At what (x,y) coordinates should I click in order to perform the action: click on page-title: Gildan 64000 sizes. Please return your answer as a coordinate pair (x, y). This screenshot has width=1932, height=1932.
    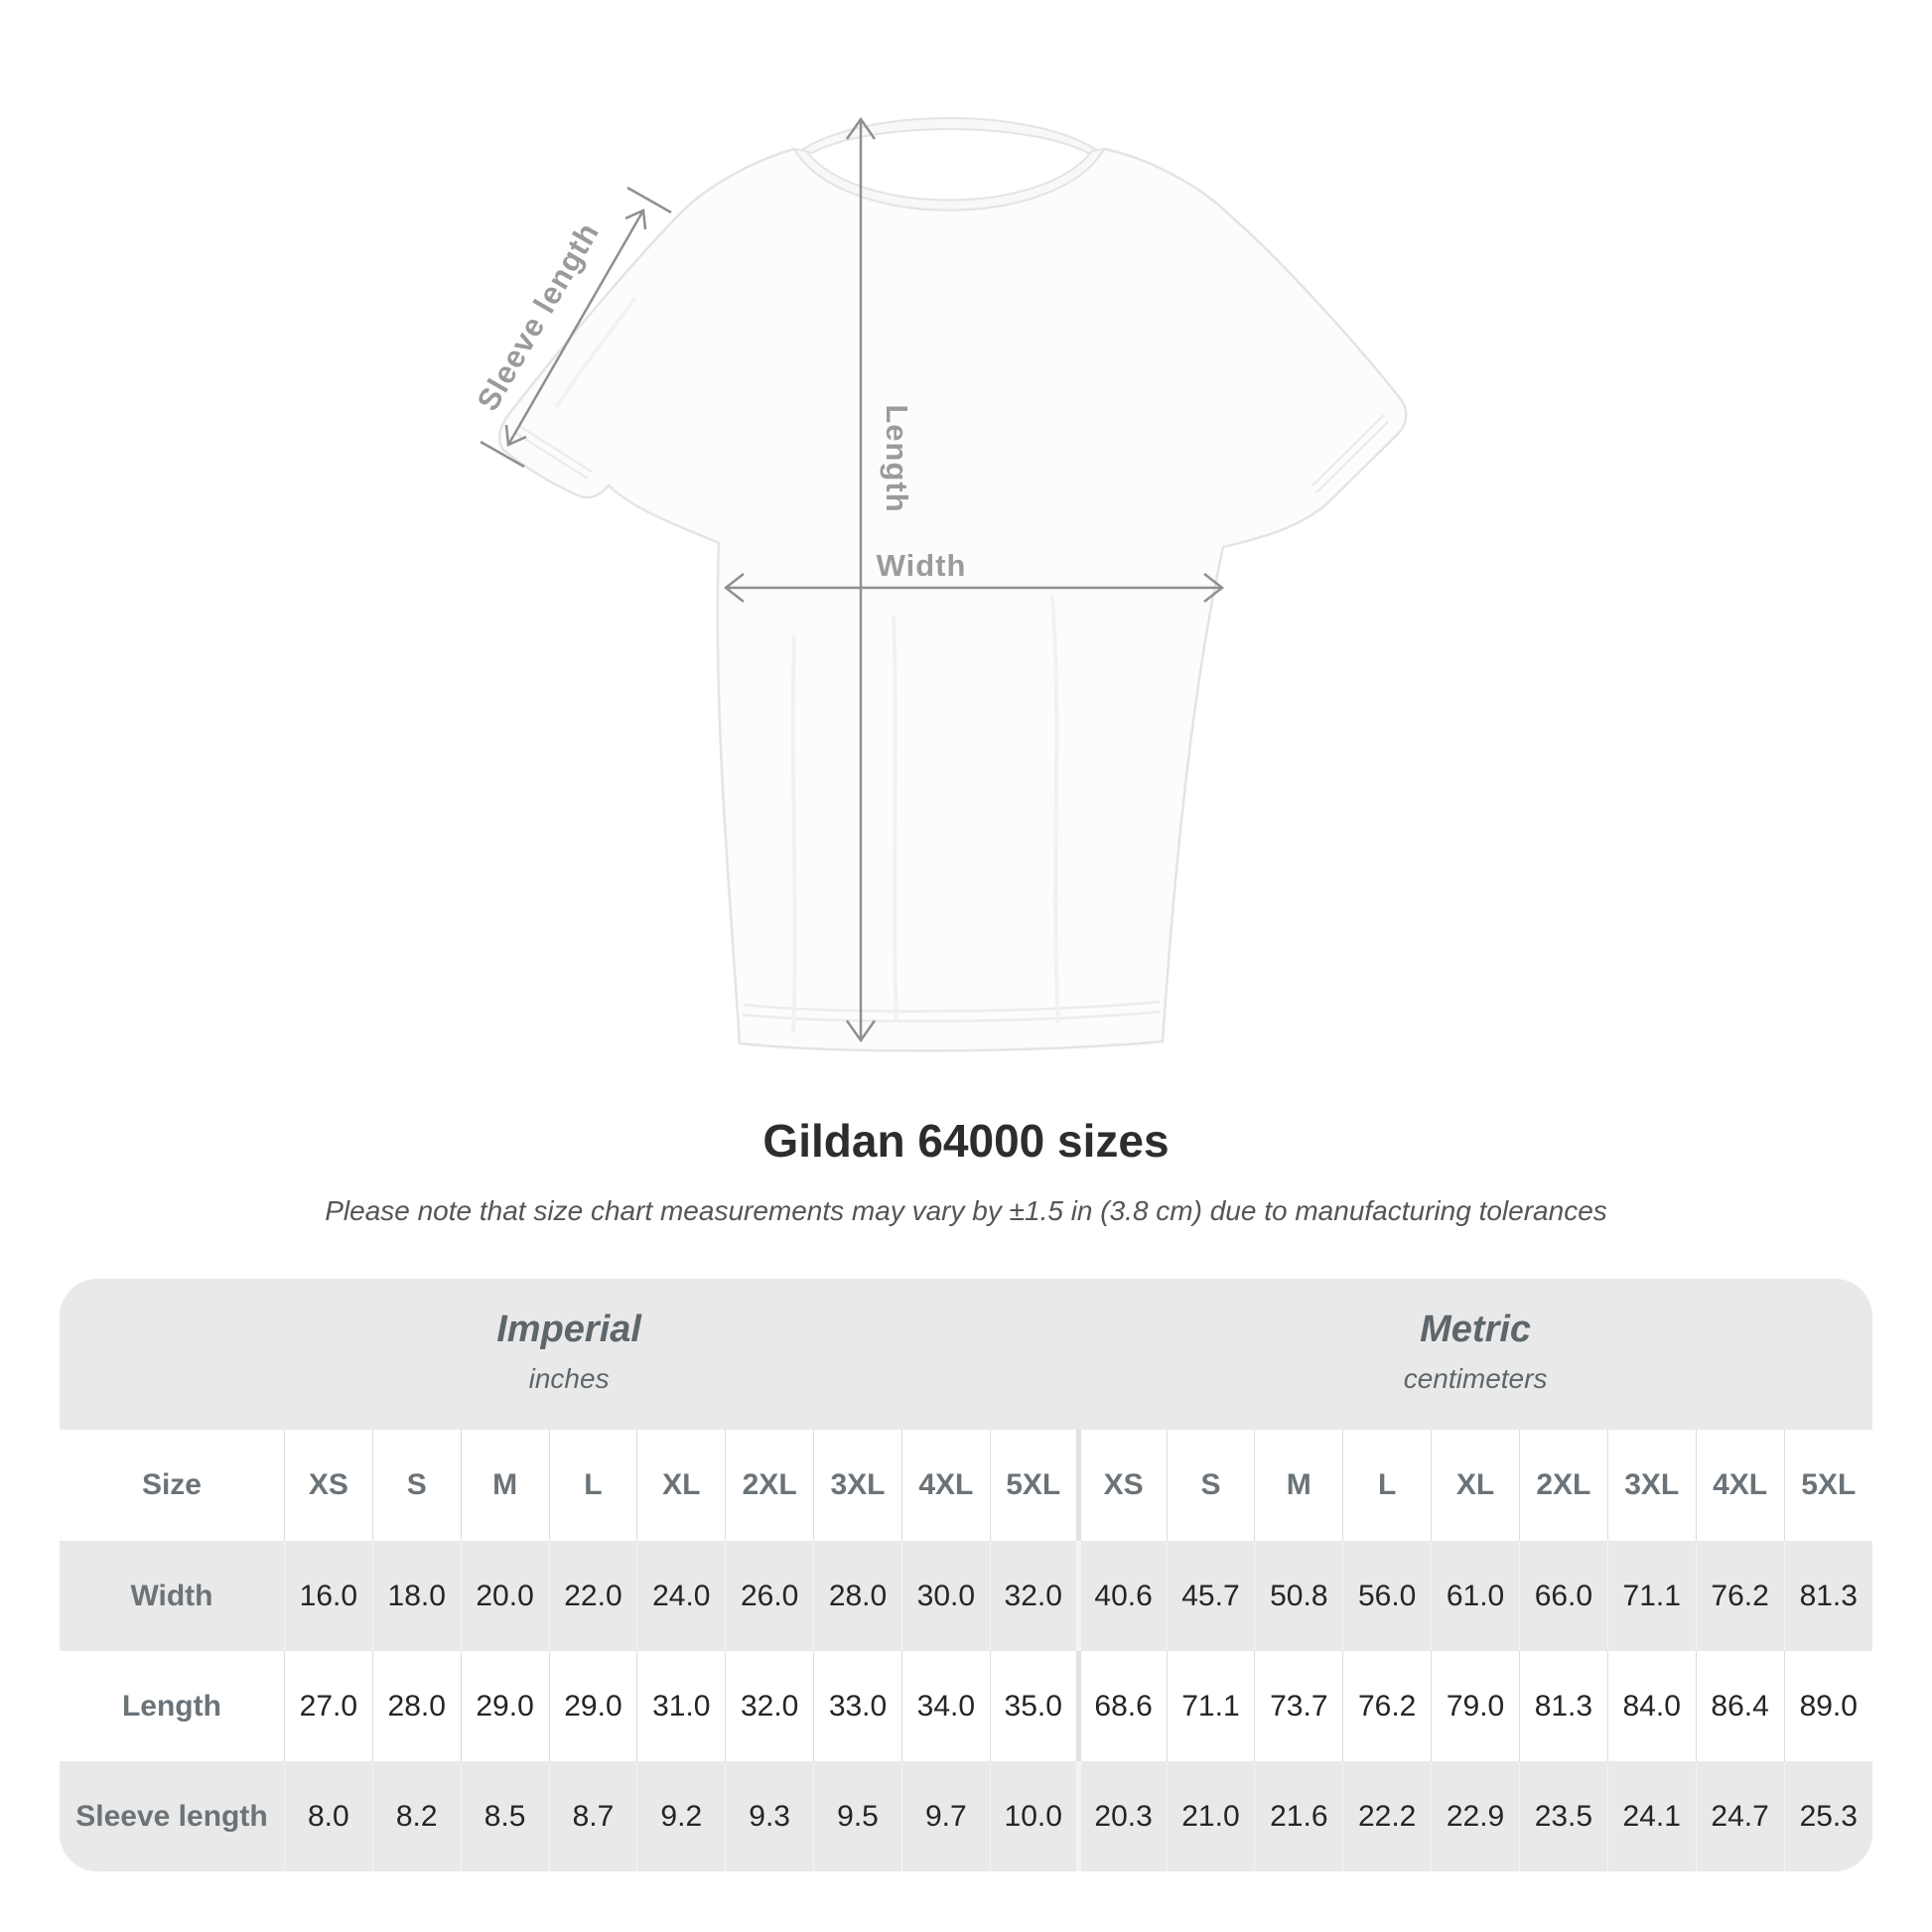
    Looking at the image, I should click on (966, 1141).